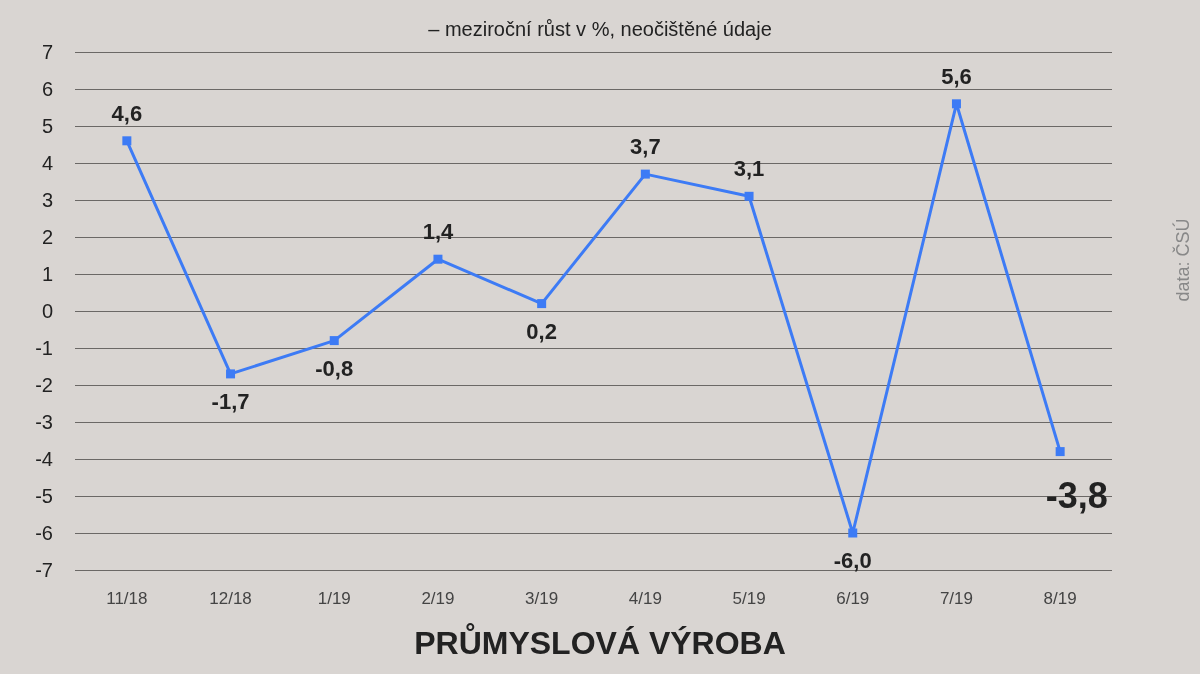 This screenshot has width=1200, height=674. What do you see at coordinates (127, 113) in the screenshot?
I see `data-label: 4,6` at bounding box center [127, 113].